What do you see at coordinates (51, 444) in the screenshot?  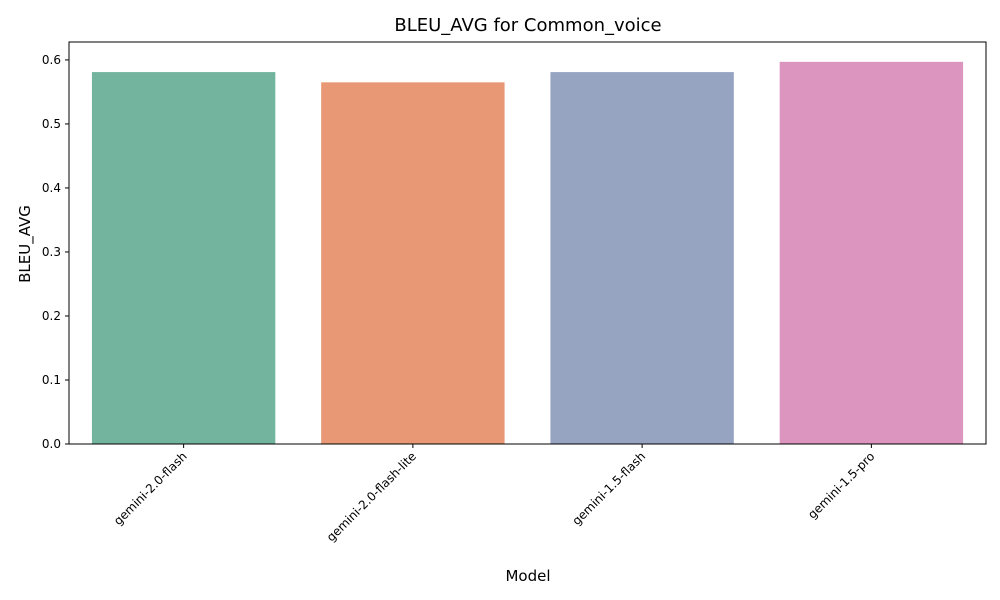 I see `y-tick-label: 0.0` at bounding box center [51, 444].